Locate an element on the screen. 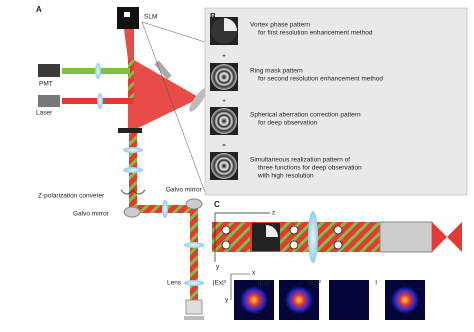  pattern-description: for first resolution enhancement method is located at coordinates (315, 33).